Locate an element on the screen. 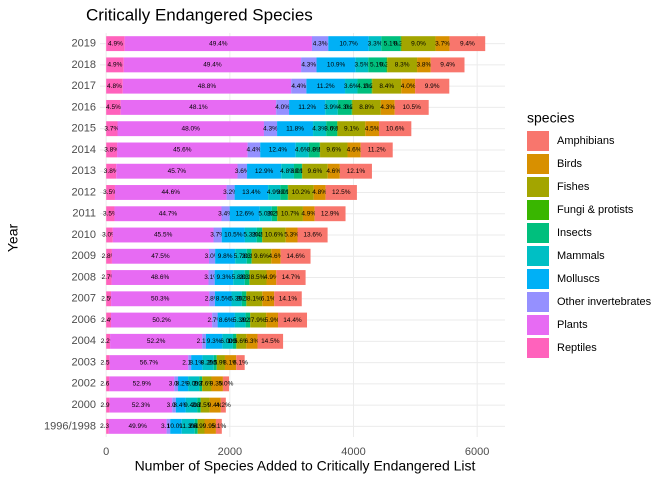 This screenshot has width=672, height=480. percent-label: 2.6% is located at coordinates (107, 384).